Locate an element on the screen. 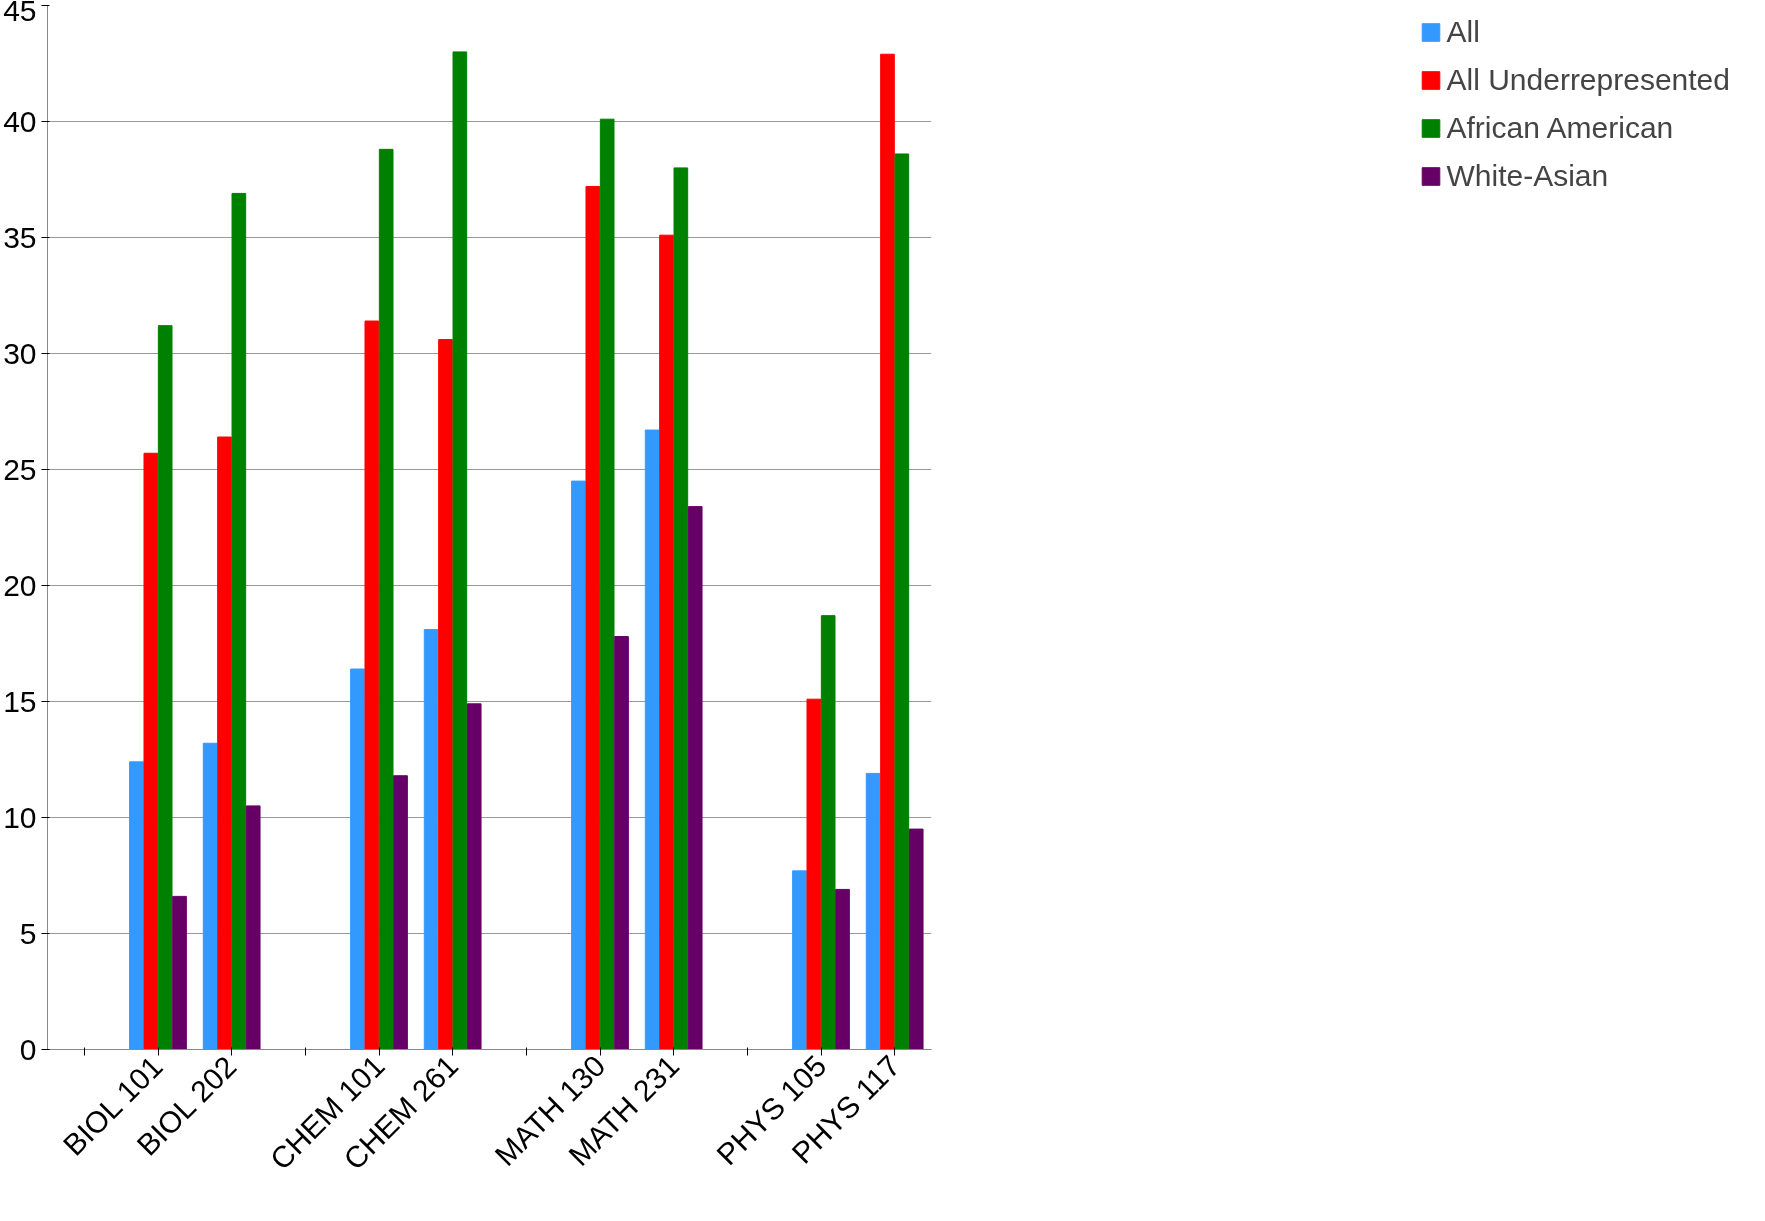 The image size is (1765, 1221). y-tick-label: 5 is located at coordinates (28, 933).